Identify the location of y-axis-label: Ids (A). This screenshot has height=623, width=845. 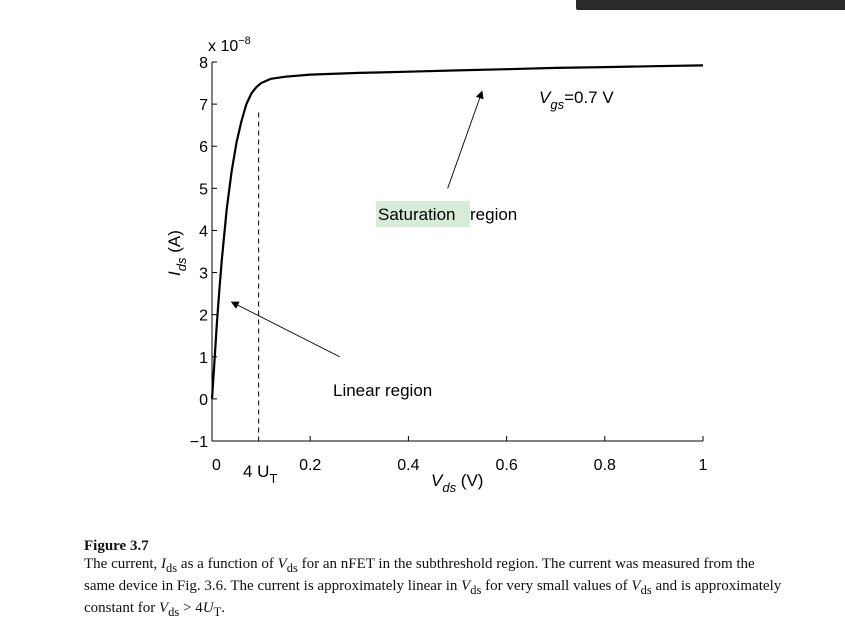
(177, 253).